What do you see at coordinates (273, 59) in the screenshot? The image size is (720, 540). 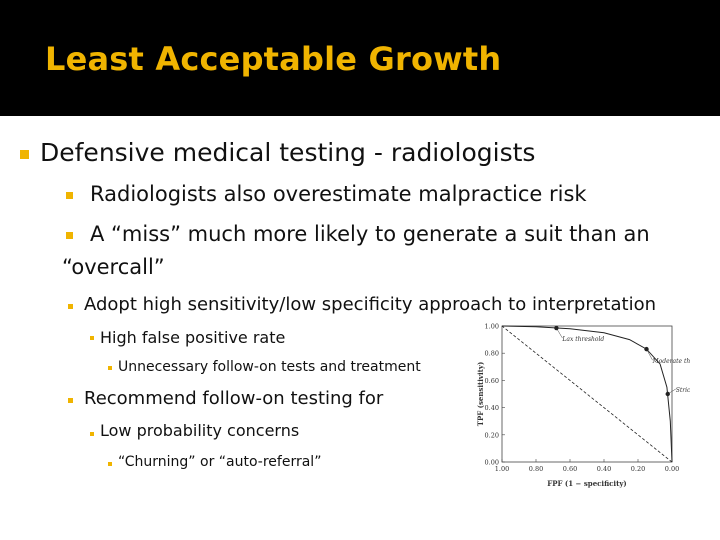 I see `slide-title: Least Acceptable Growth` at bounding box center [273, 59].